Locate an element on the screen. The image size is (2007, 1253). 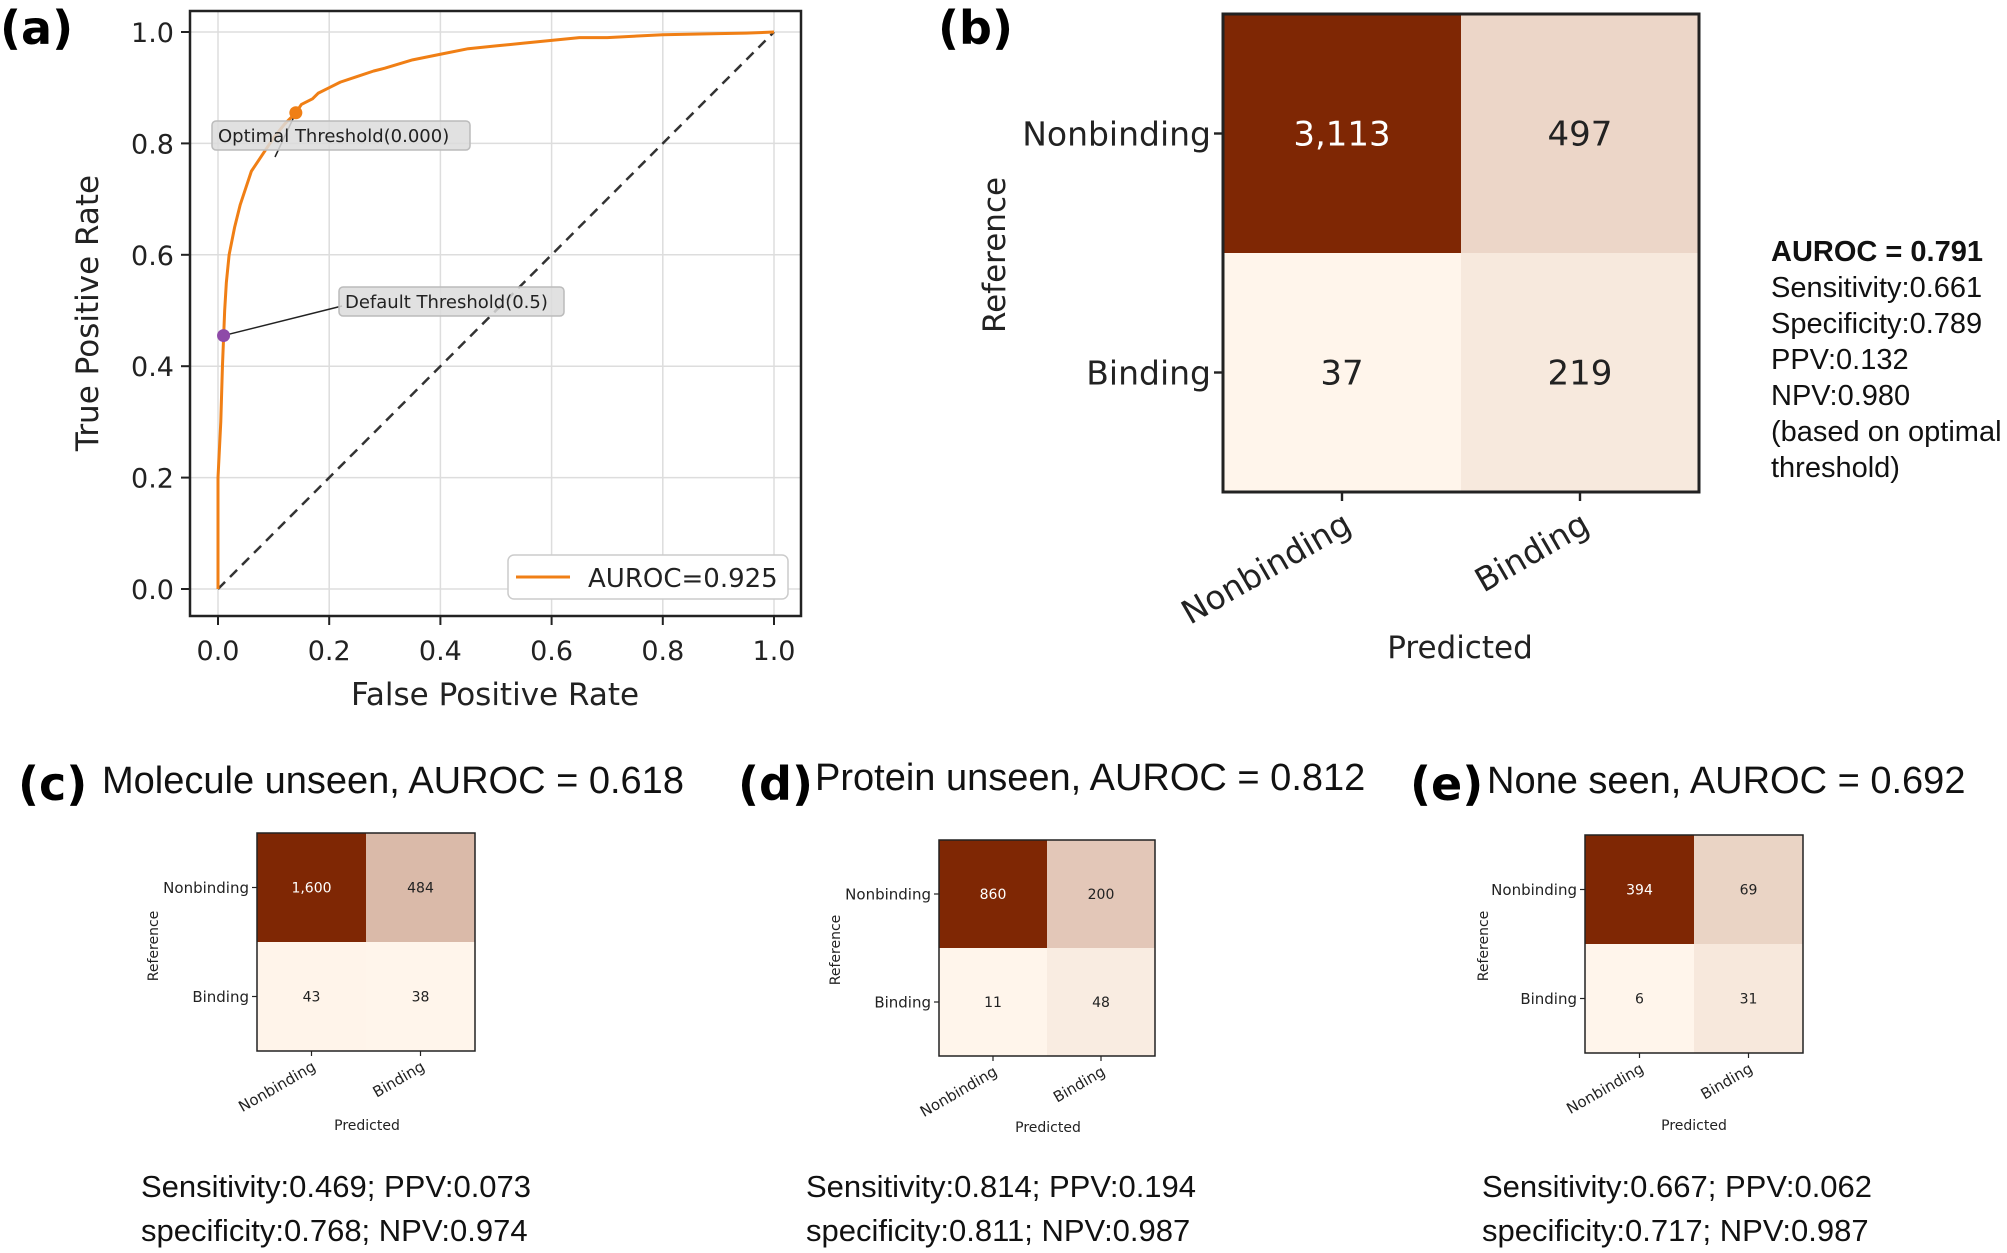
d-cell-value: 48 is located at coordinates (1101, 1003).